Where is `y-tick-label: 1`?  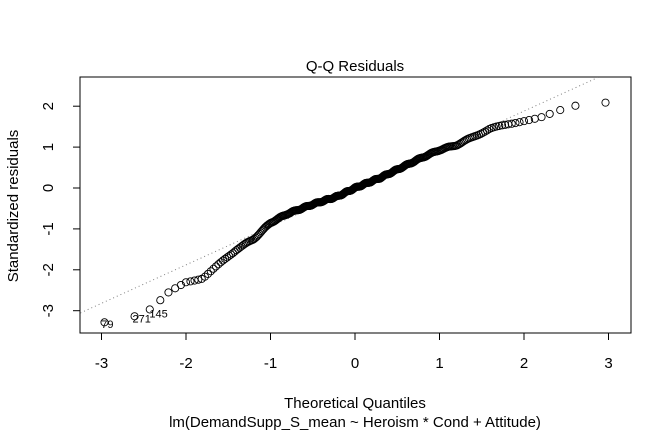
y-tick-label: 1 is located at coordinates (48, 147).